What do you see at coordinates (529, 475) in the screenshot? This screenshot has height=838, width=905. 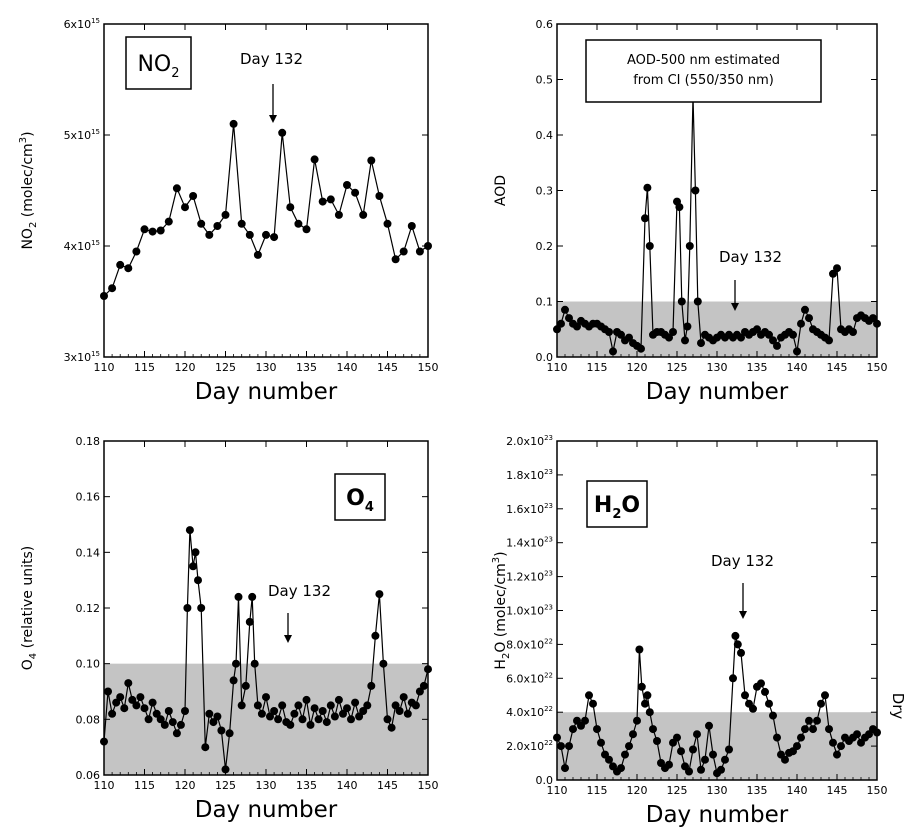 I see `y-tick-label: 1.8x10²³` at bounding box center [529, 475].